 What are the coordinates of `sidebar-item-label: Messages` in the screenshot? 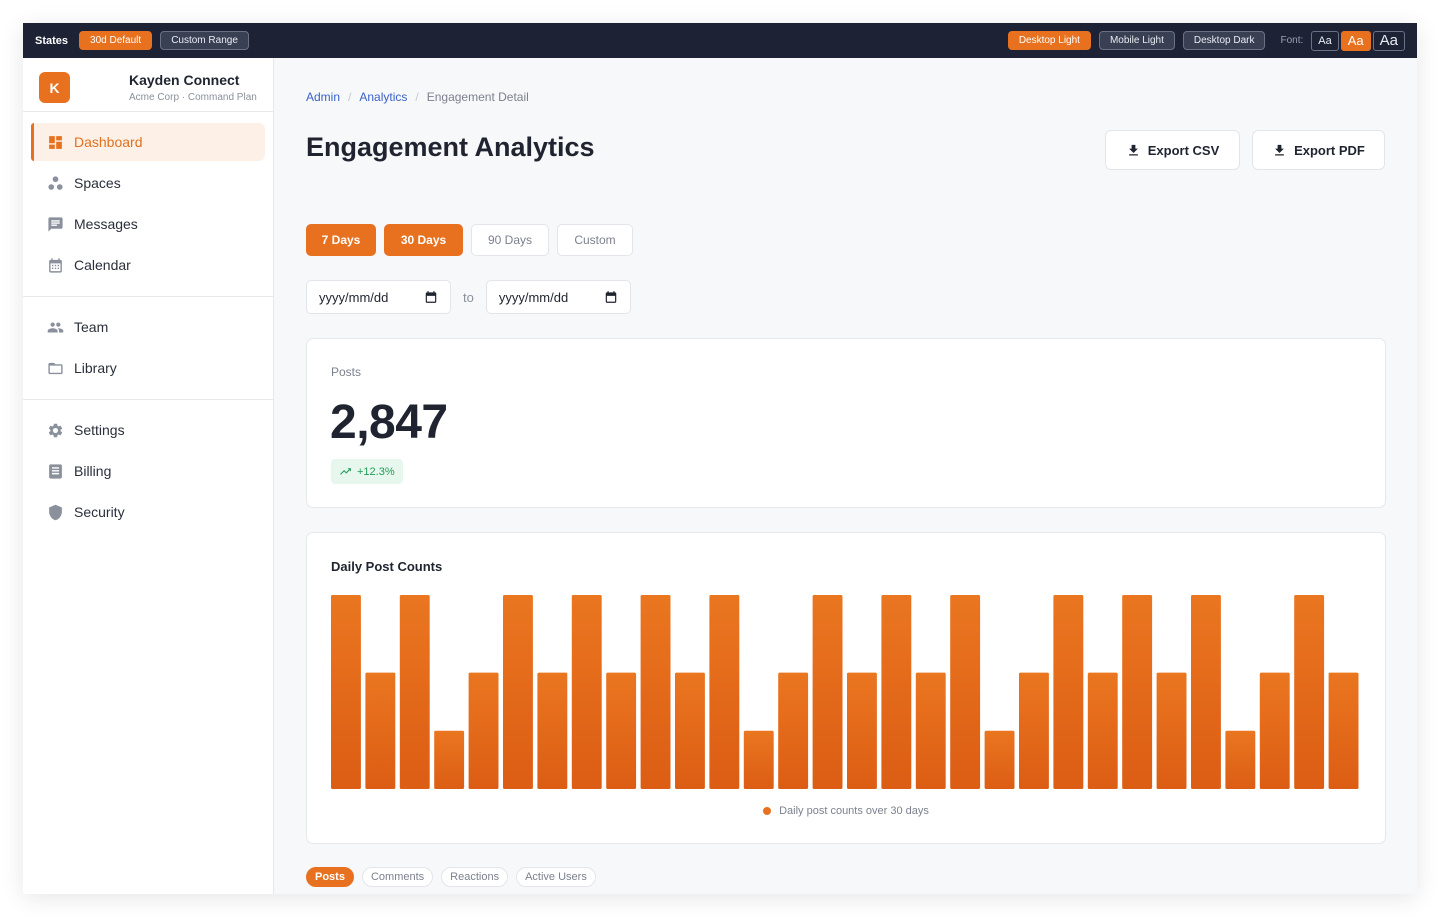 It's located at (106, 224).